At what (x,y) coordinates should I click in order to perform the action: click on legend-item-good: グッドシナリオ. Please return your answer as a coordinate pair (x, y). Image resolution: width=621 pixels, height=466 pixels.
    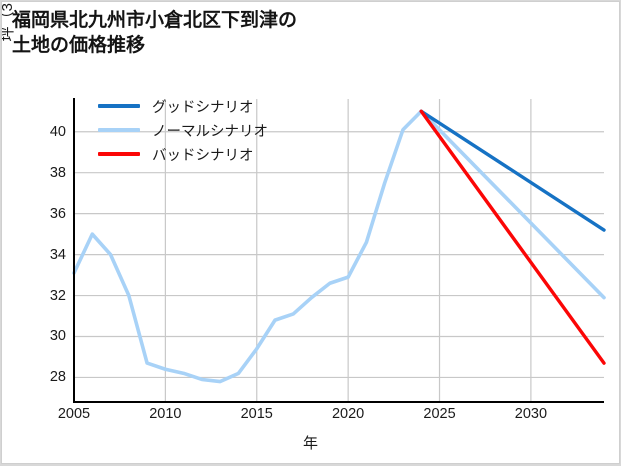
    Looking at the image, I should click on (183, 106).